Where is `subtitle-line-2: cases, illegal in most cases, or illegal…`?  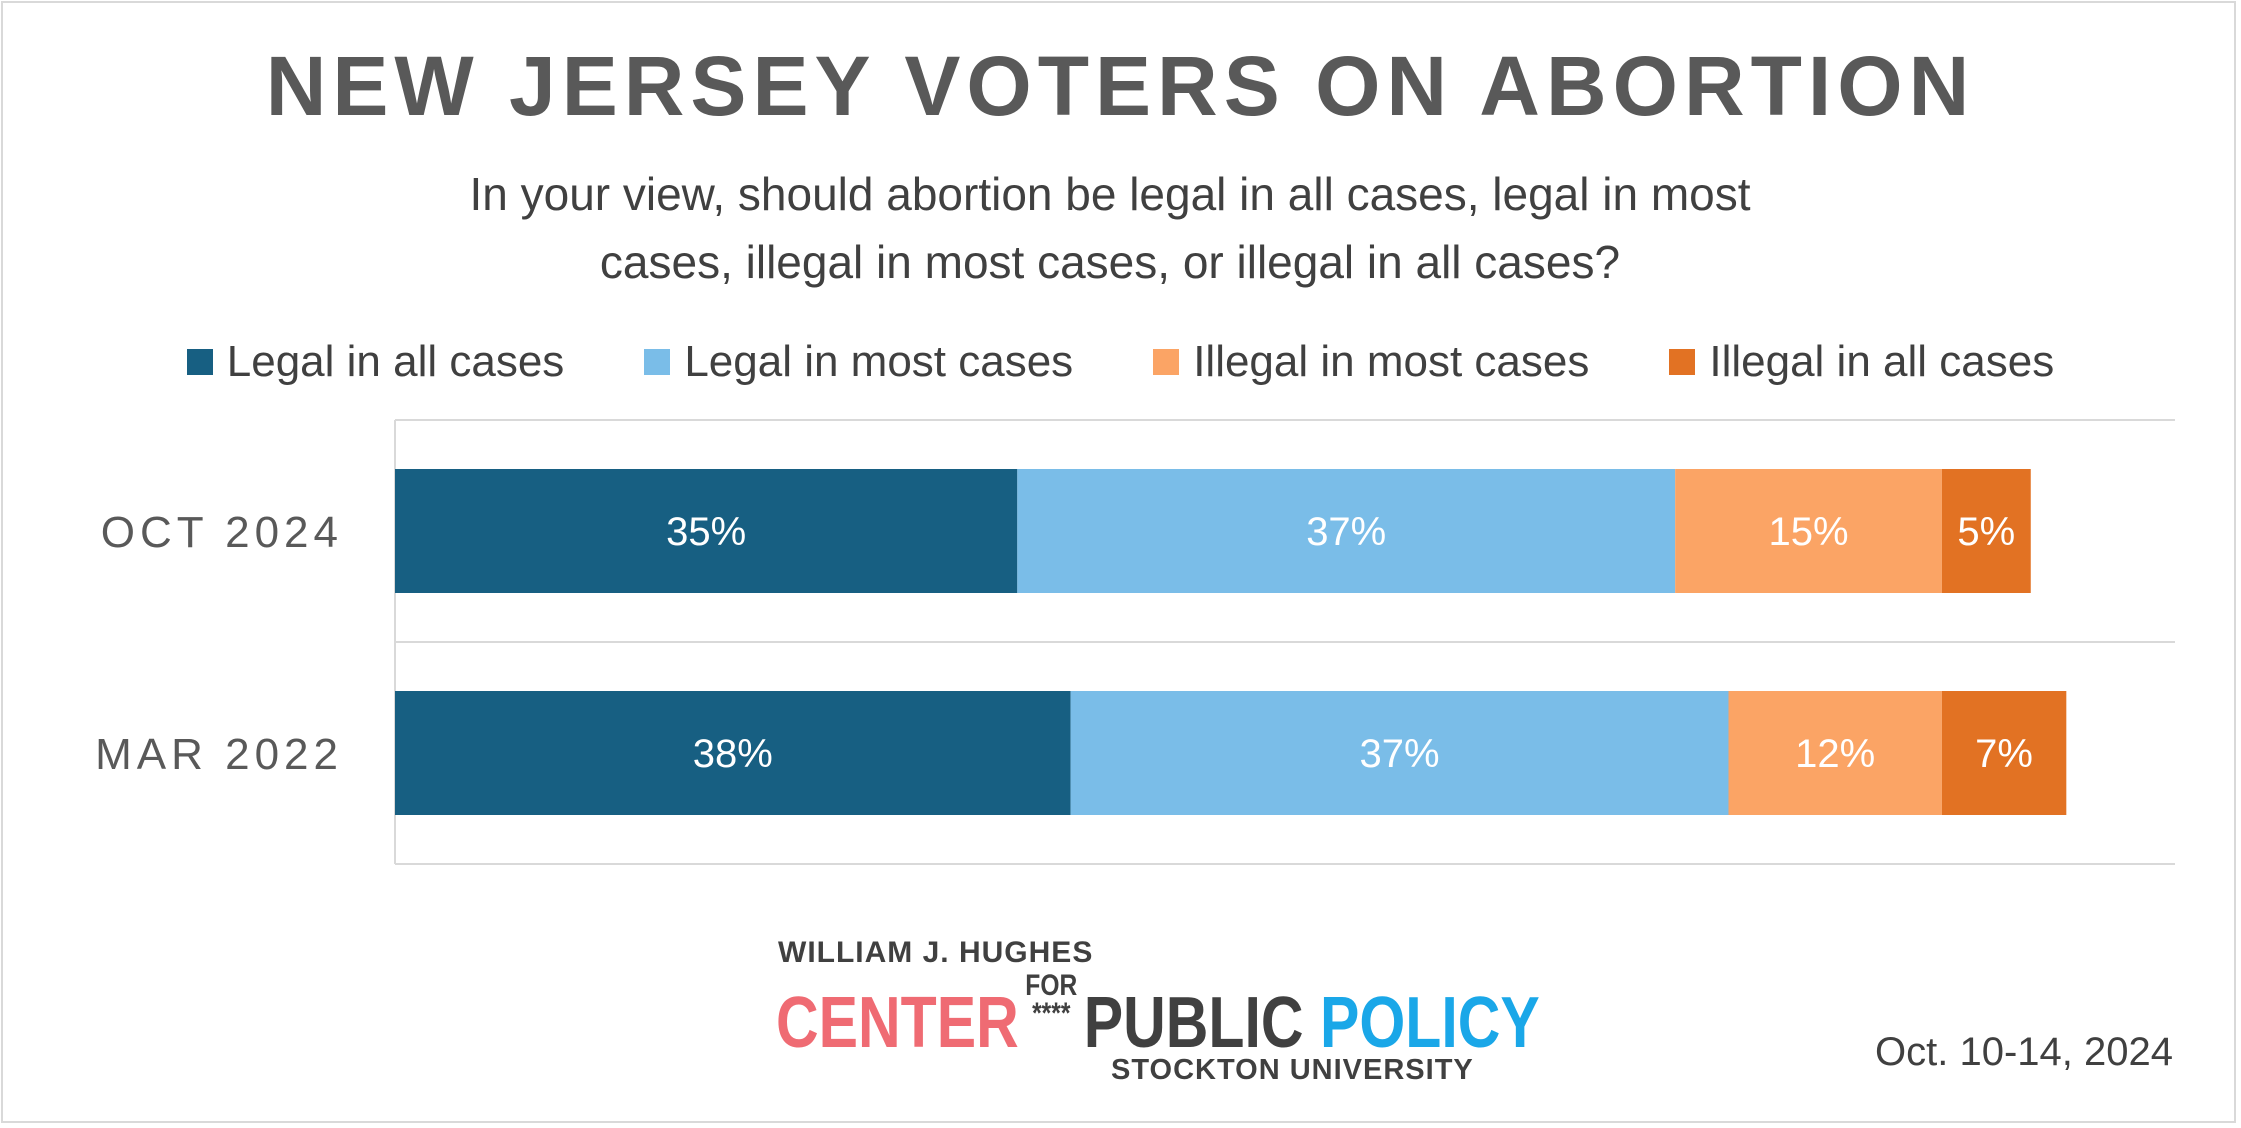 subtitle-line-2: cases, illegal in most cases, or illegal… is located at coordinates (1110, 262).